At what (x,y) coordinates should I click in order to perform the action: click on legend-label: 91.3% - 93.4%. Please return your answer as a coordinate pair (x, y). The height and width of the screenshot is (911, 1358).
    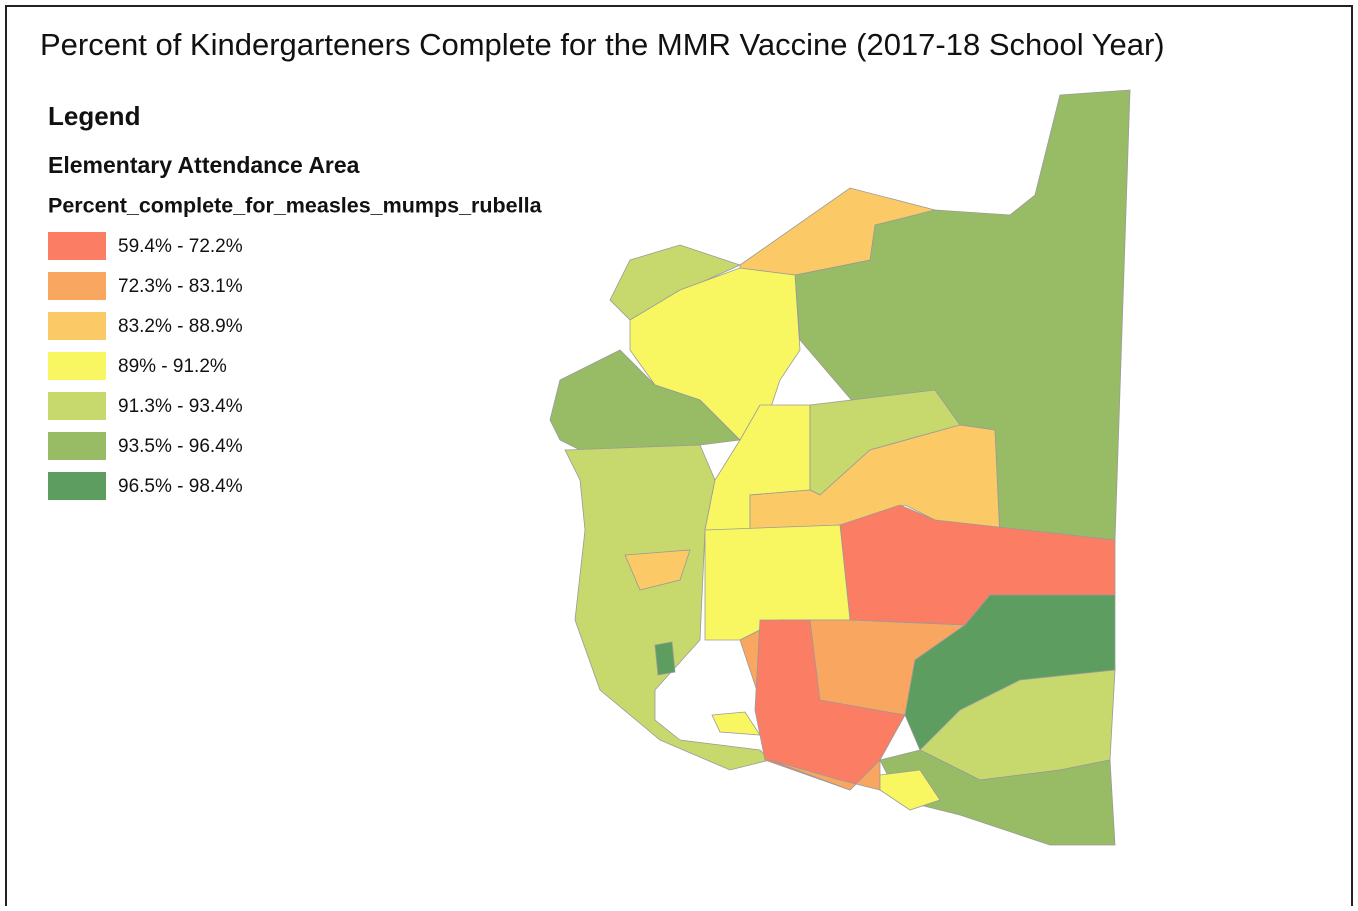
    Looking at the image, I should click on (180, 406).